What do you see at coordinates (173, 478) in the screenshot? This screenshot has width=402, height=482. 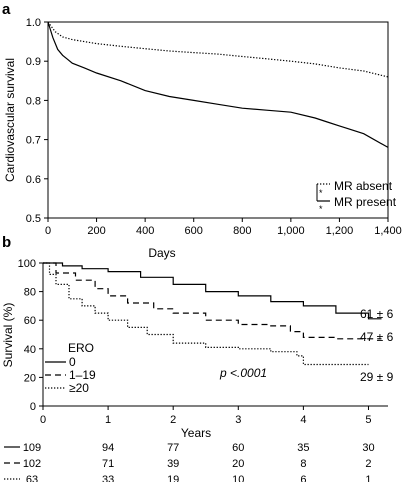 I see `at-risk-cell-ero-20: 19` at bounding box center [173, 478].